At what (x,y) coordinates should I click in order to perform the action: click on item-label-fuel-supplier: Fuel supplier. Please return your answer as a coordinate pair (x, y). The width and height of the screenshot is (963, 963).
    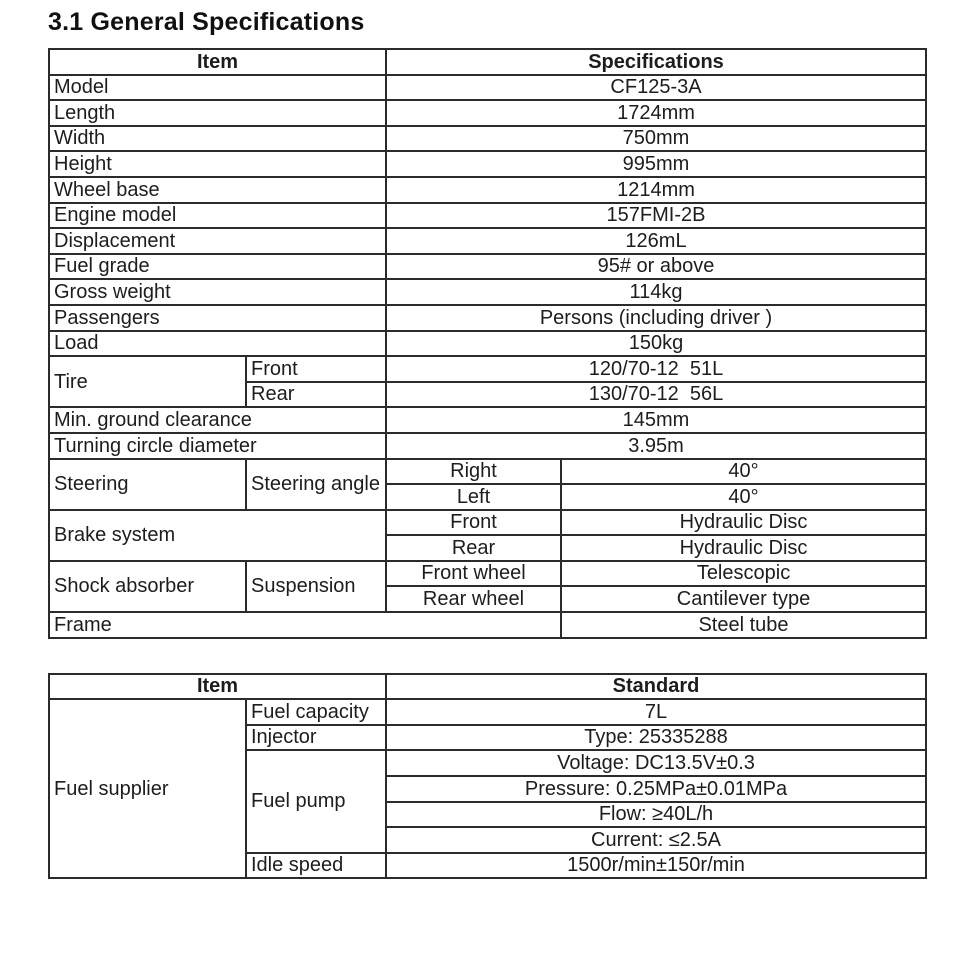
    Looking at the image, I should click on (147, 789).